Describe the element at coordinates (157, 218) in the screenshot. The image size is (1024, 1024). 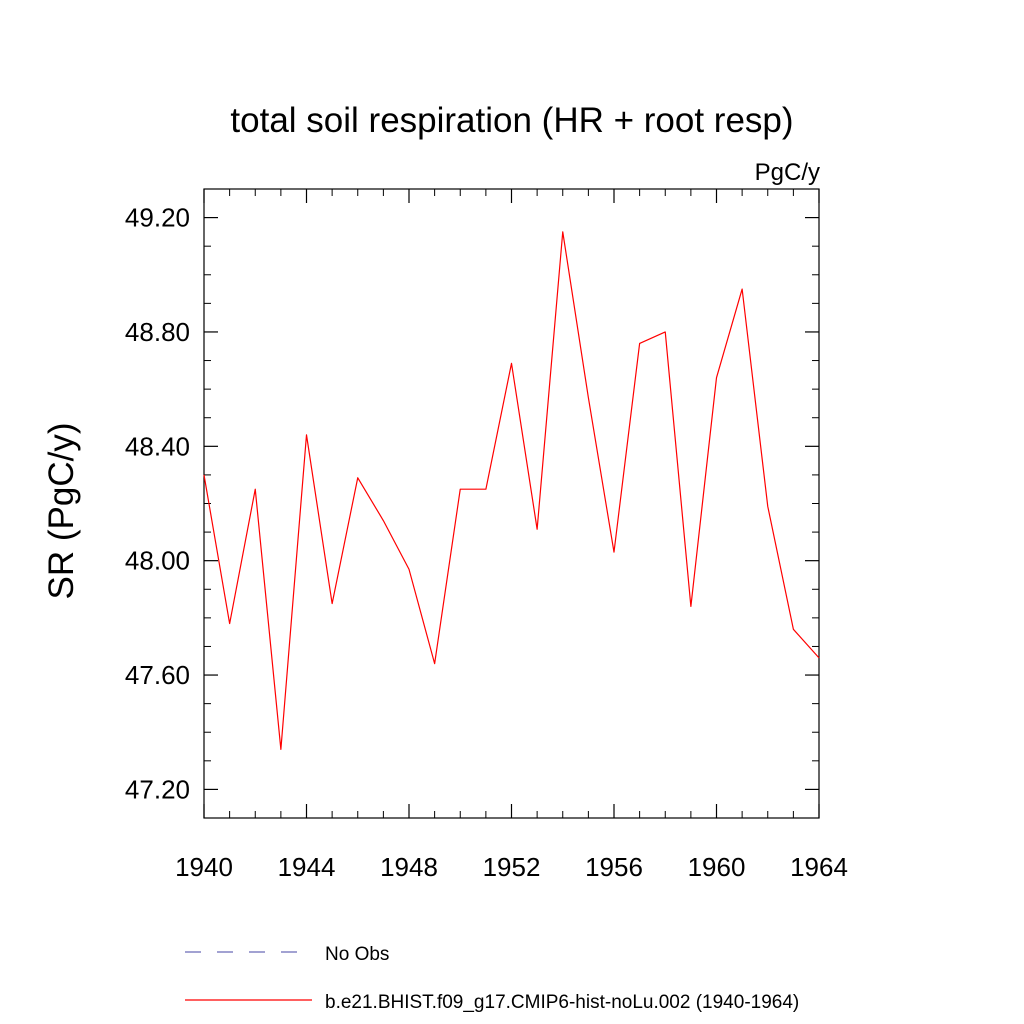
I see `y-tick-label: 49.20` at that location.